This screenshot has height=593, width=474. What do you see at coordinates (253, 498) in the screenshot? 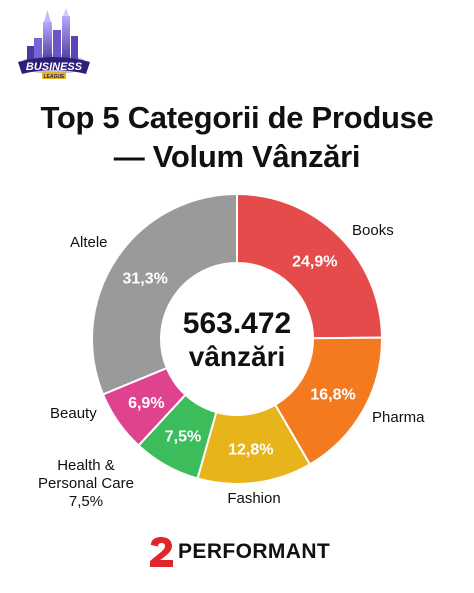
I see `category-label-fashion: Fashion` at bounding box center [253, 498].